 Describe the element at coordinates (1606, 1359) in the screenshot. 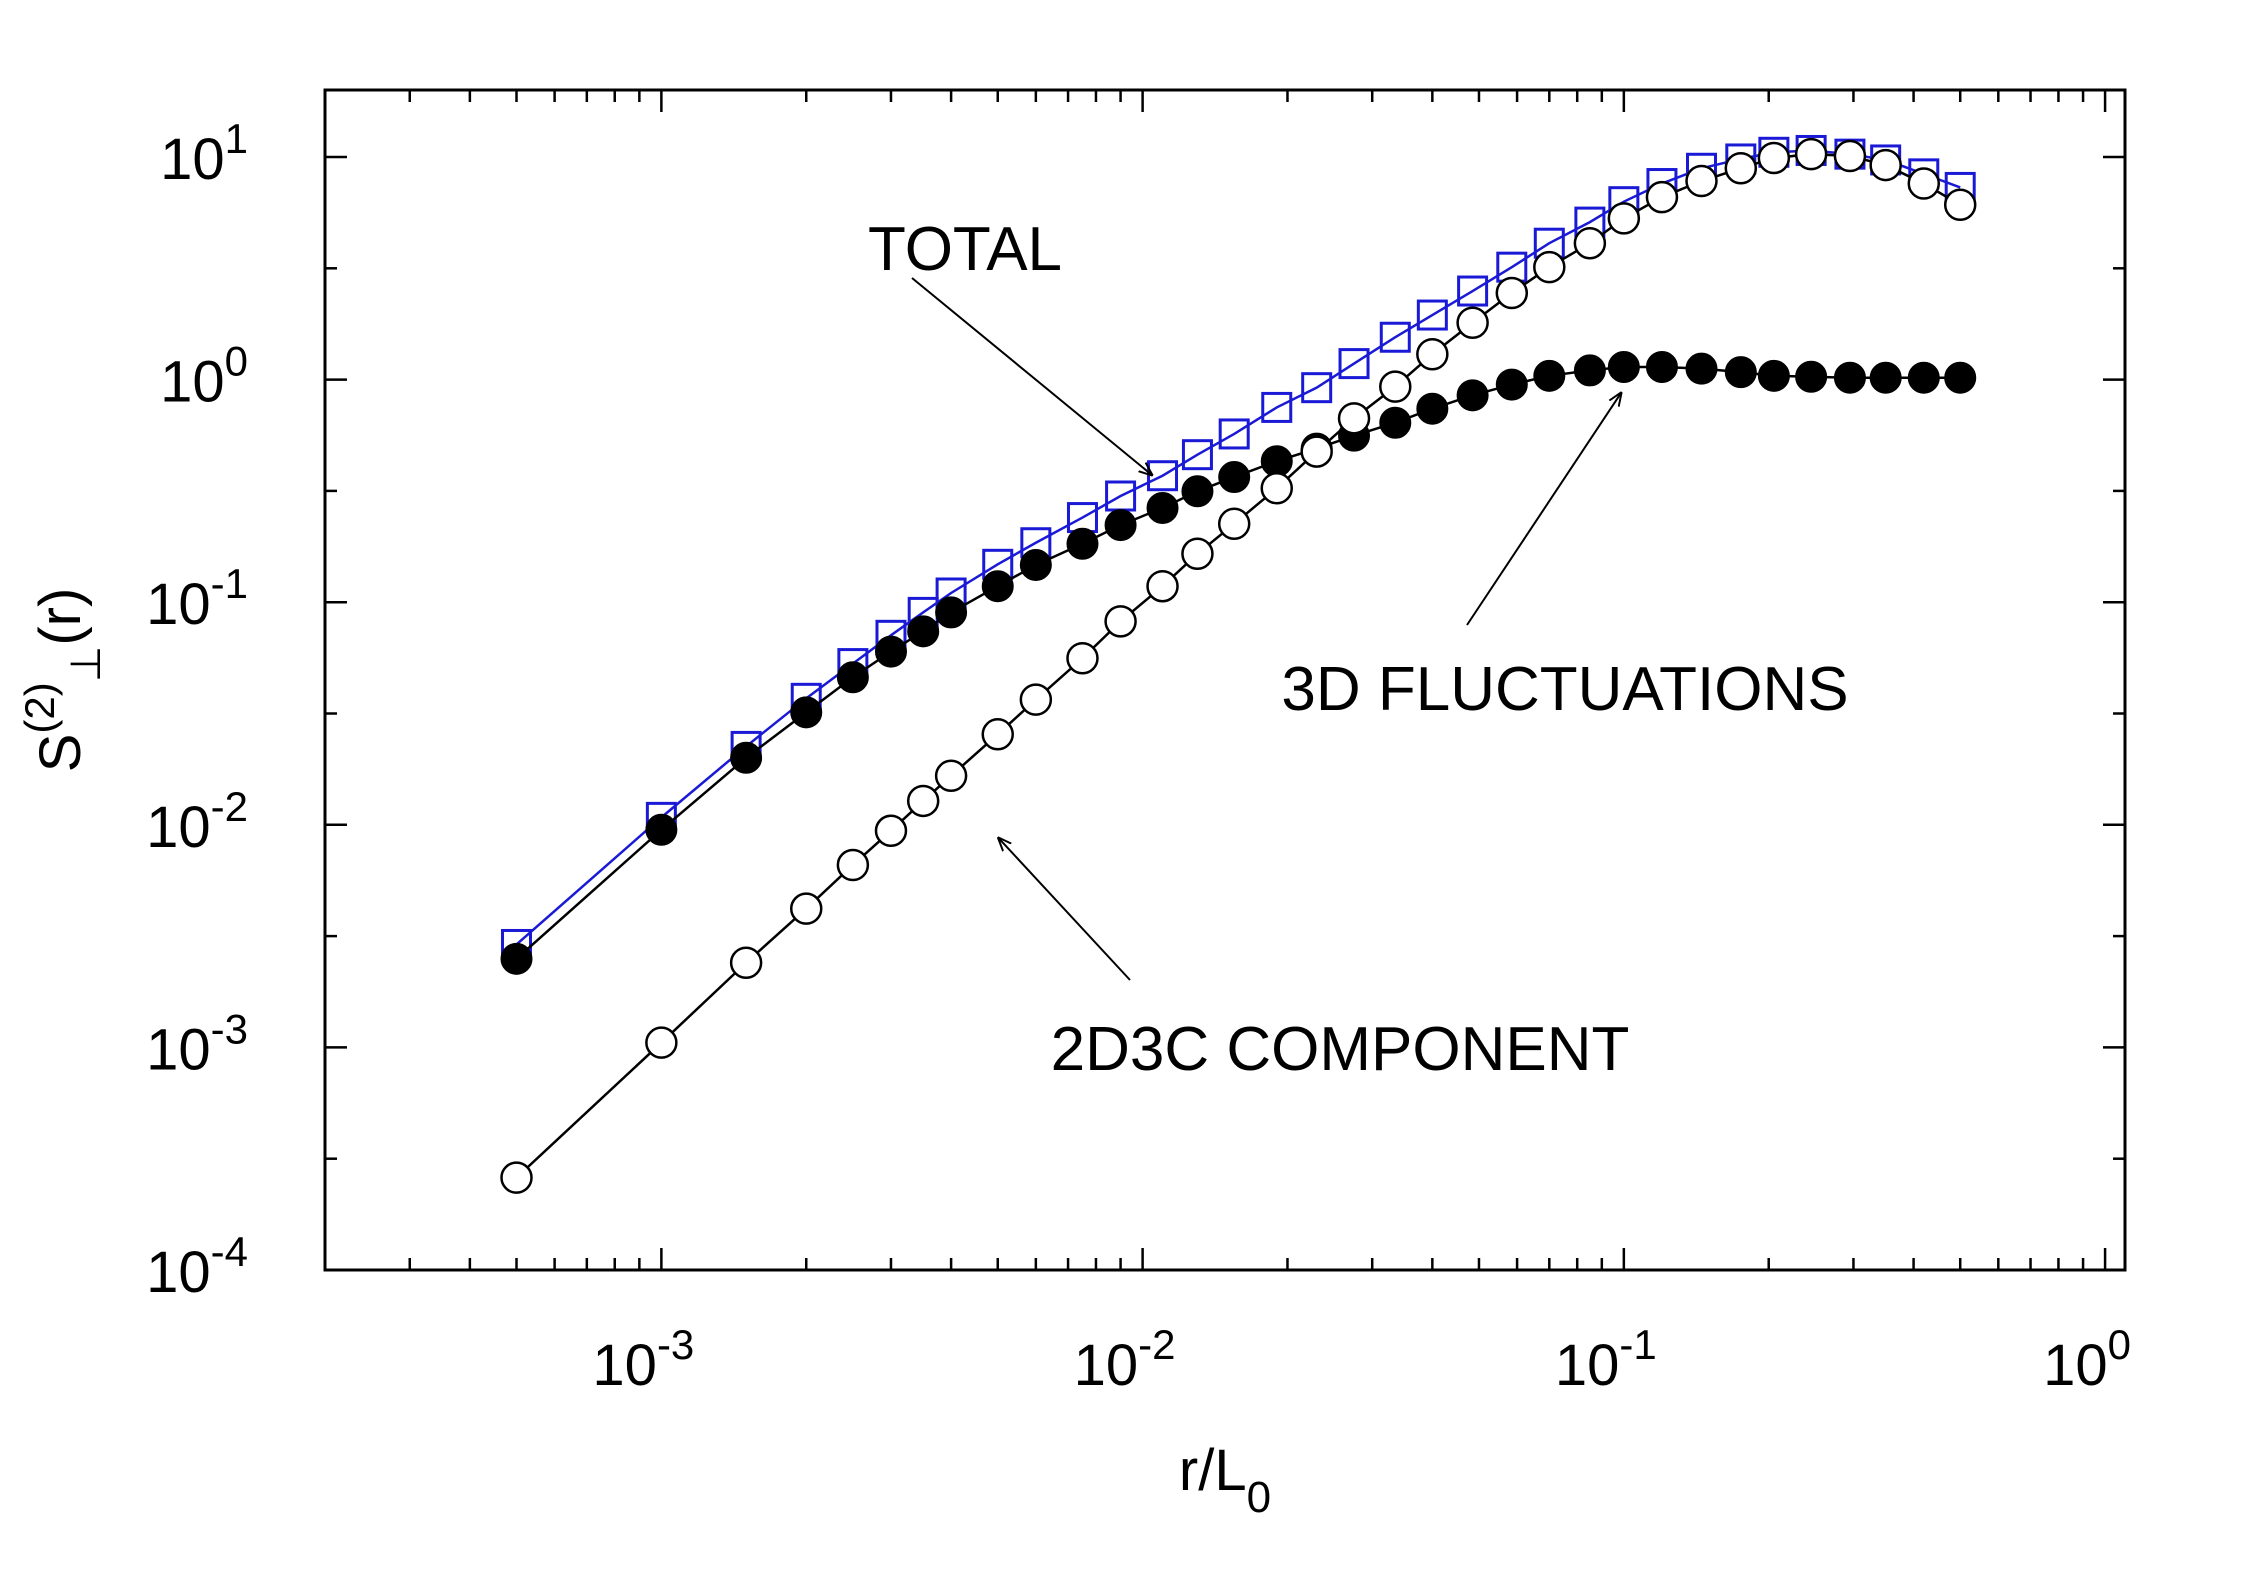

I see `x-tick-label: 10⁻¹` at that location.